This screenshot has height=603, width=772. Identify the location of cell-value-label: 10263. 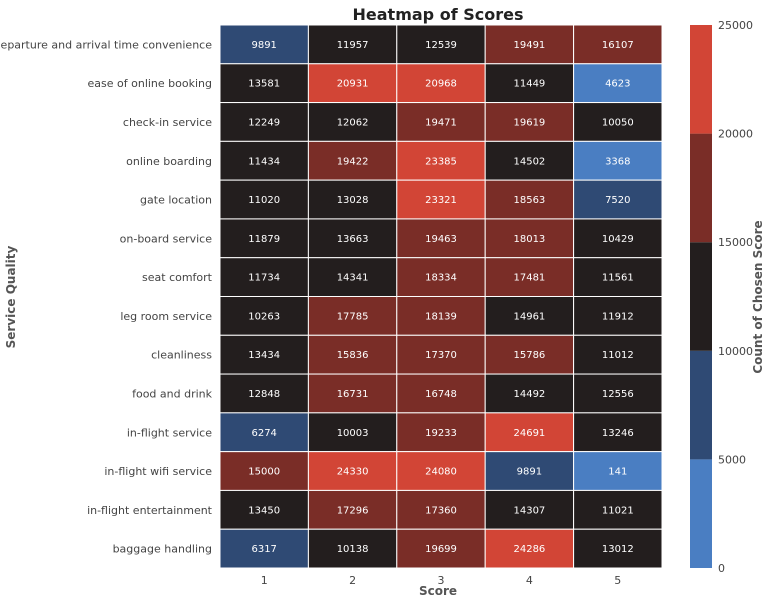
(264, 316).